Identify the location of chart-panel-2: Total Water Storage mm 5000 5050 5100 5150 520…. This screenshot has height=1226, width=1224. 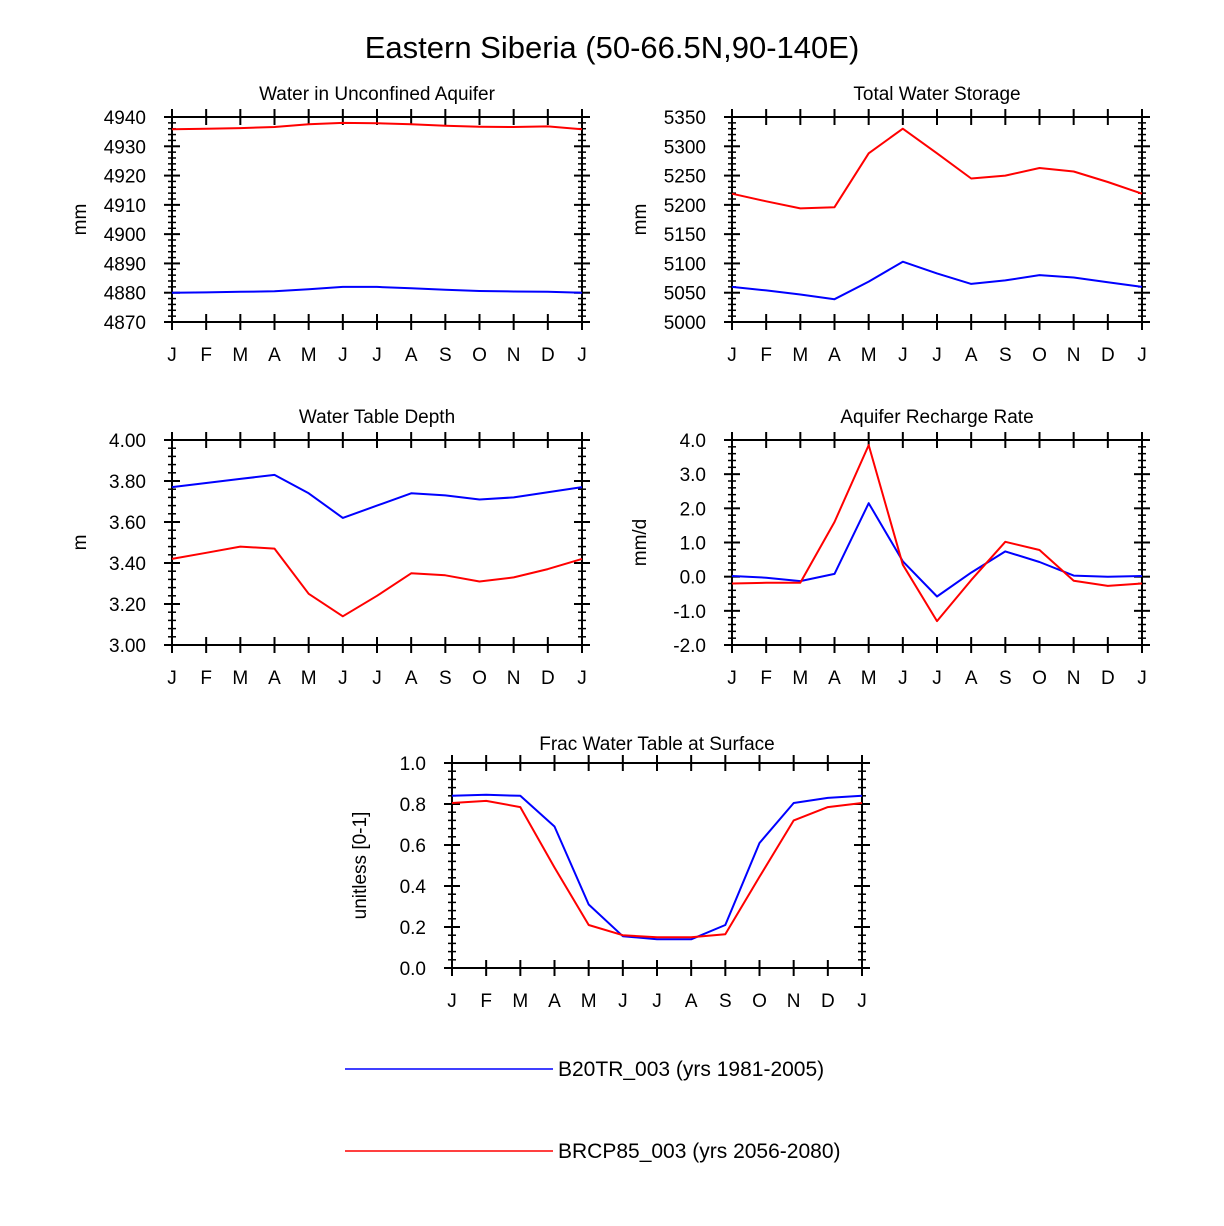
(890, 225).